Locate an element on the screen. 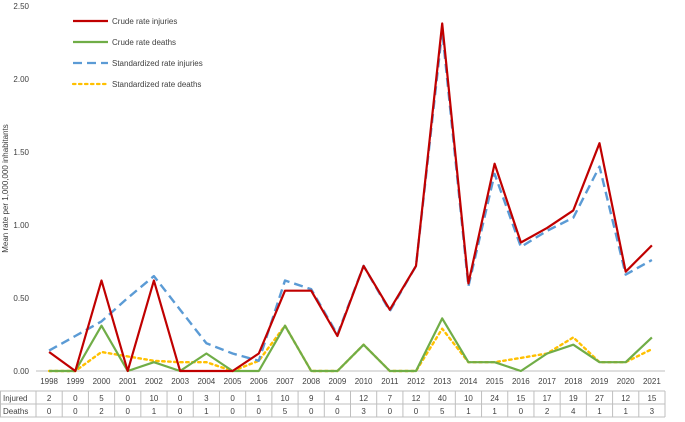 The width and height of the screenshot is (685, 422). y-tick-label: 1.50 is located at coordinates (21, 152).